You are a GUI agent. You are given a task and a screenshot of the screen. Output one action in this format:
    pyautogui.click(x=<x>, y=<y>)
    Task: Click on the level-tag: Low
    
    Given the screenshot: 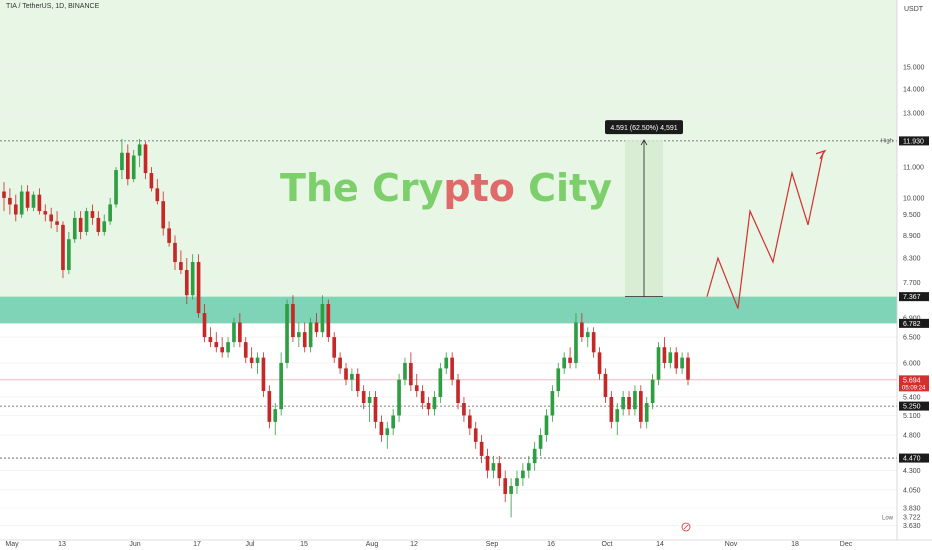 What is the action you would take?
    pyautogui.click(x=888, y=519)
    